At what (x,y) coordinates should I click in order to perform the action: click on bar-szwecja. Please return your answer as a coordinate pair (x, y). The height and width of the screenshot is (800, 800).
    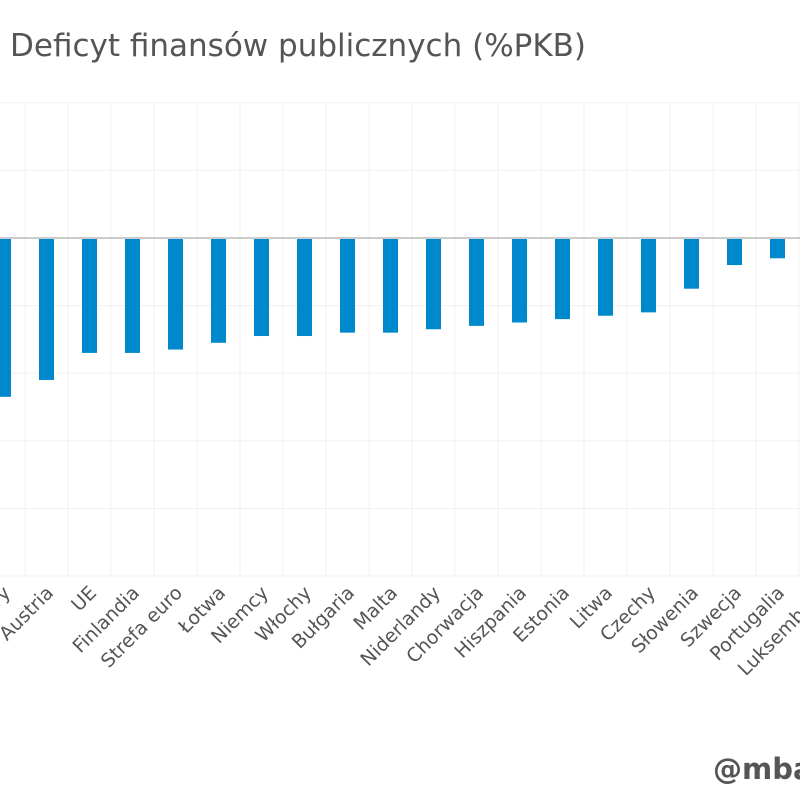
    Looking at the image, I should click on (734, 252).